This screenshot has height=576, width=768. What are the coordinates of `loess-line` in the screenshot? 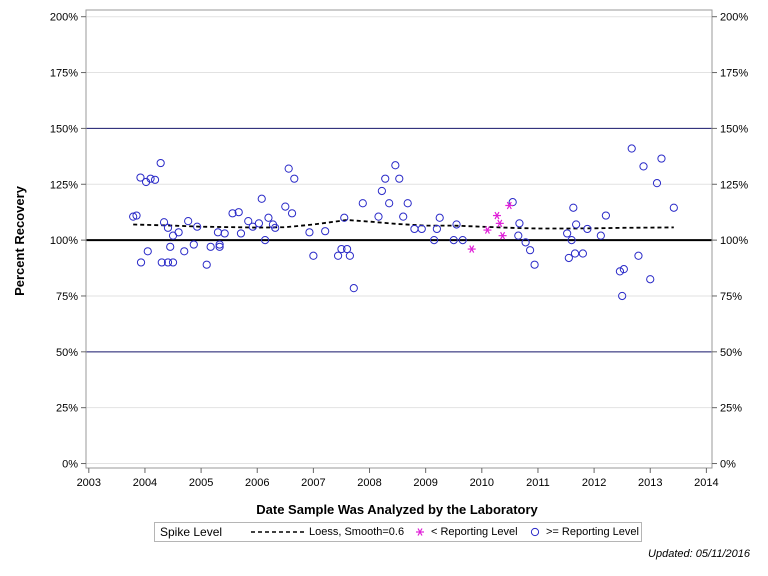 It's located at (403, 224).